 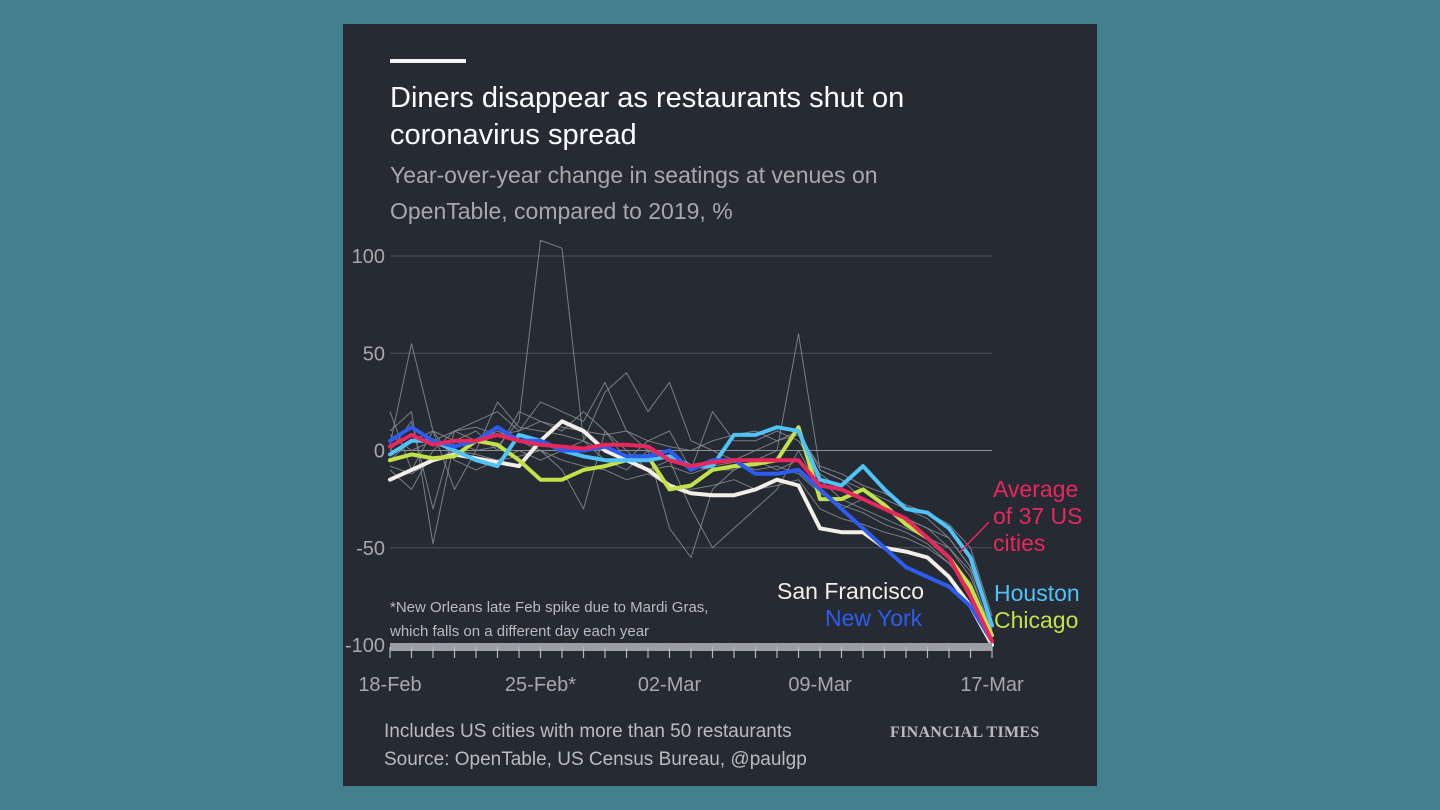 What do you see at coordinates (874, 618) in the screenshot?
I see `label-new-york: New York` at bounding box center [874, 618].